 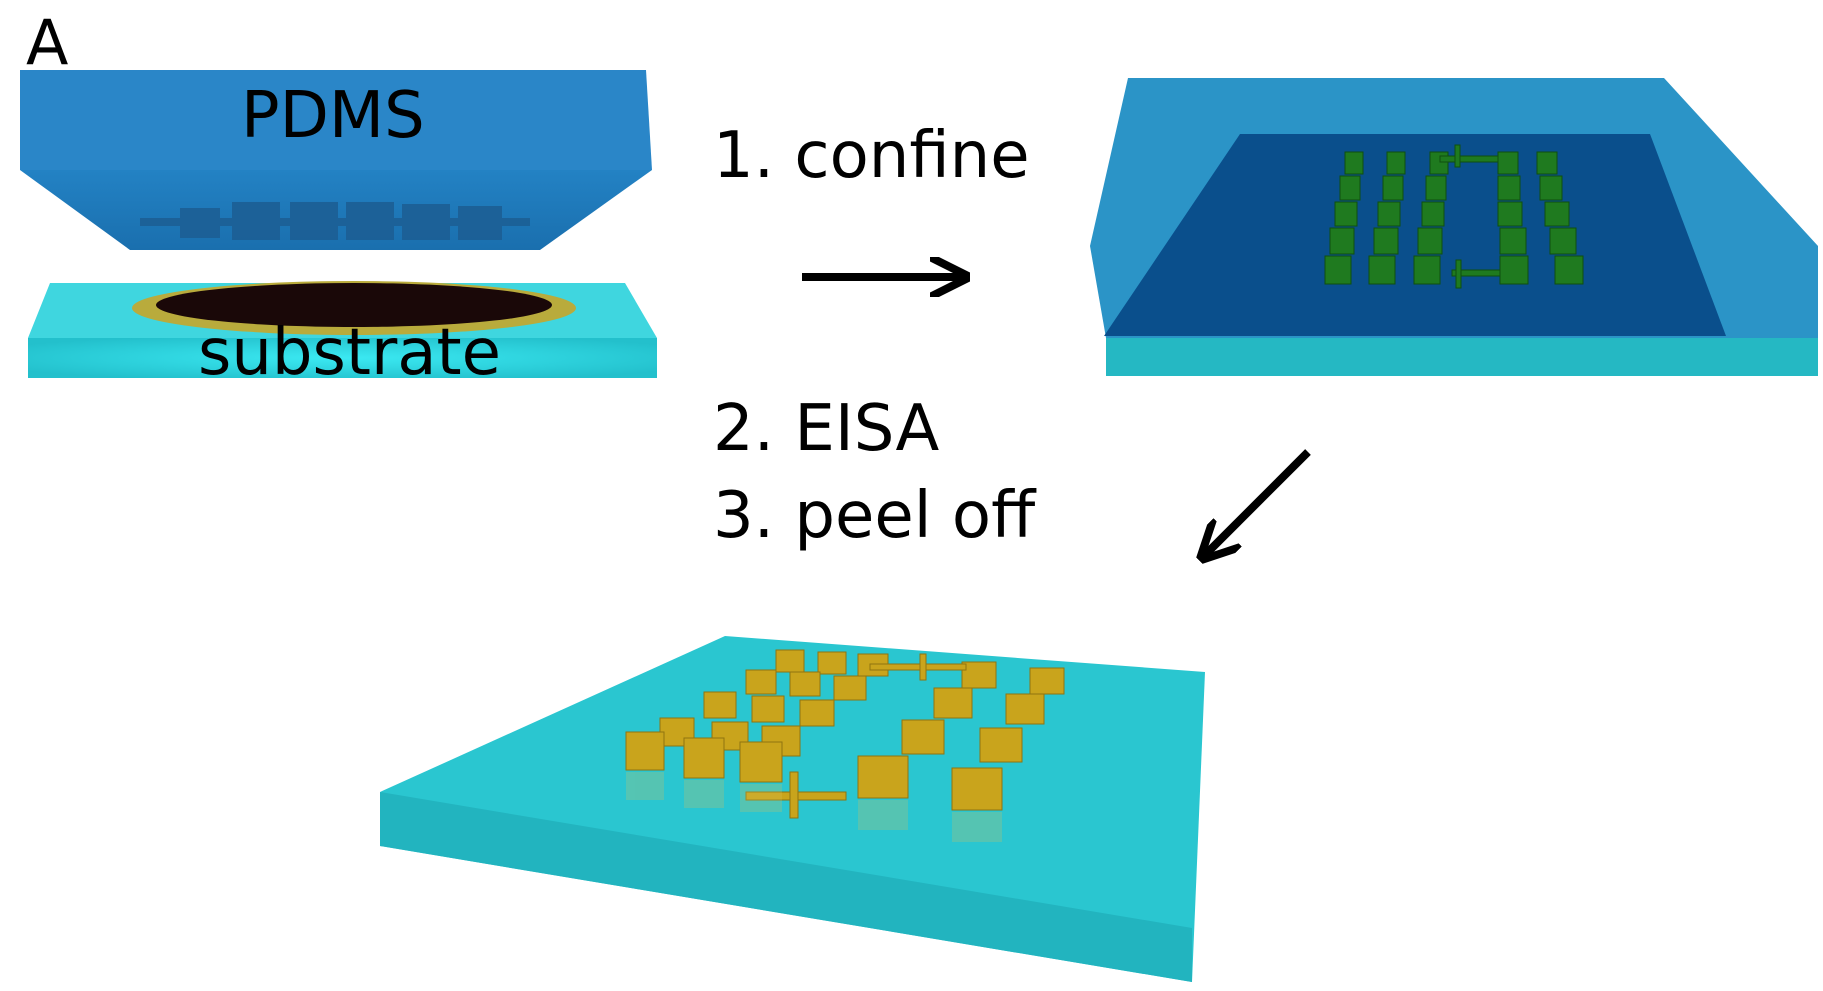 I want to click on gold-pillar-array, so click(x=845, y=734).